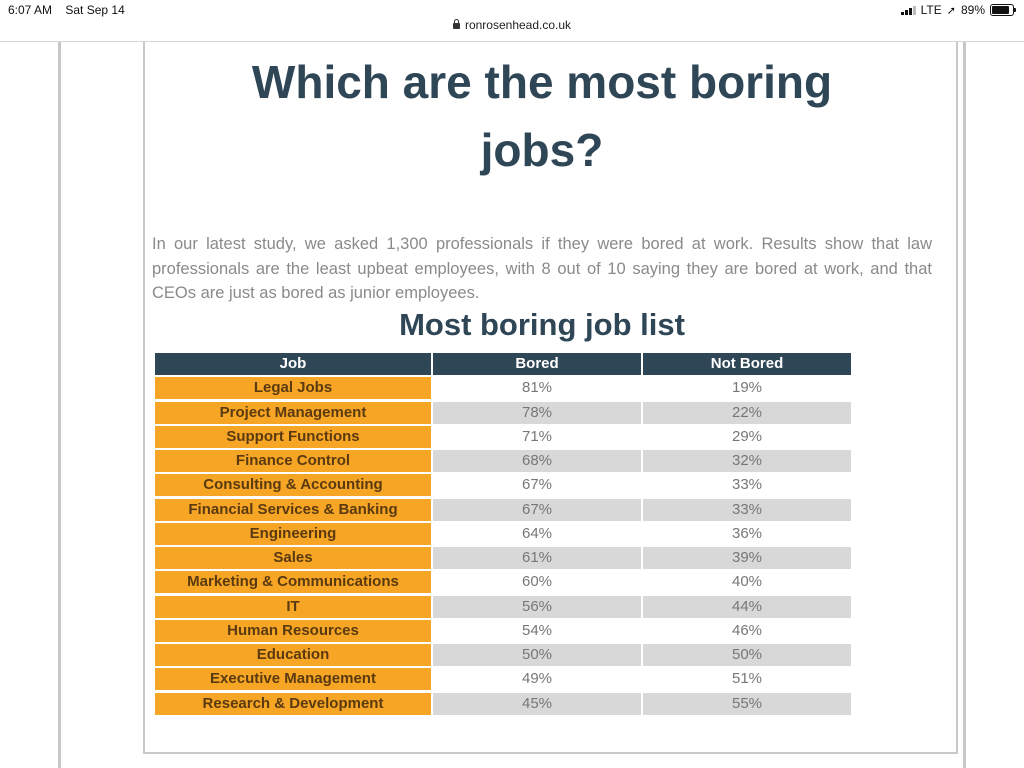  What do you see at coordinates (293, 606) in the screenshot?
I see `job-cell: IT` at bounding box center [293, 606].